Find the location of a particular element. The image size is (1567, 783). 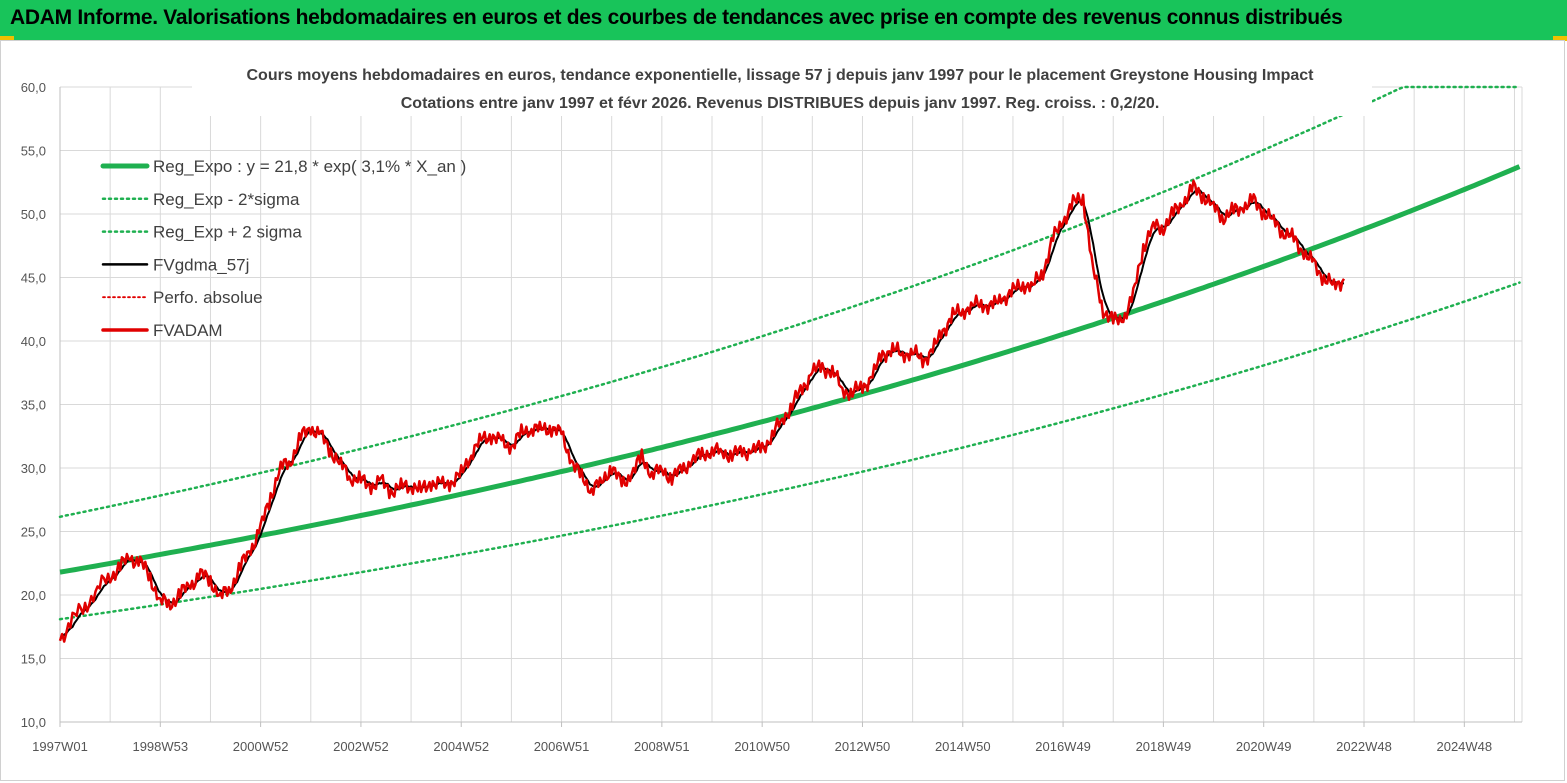

x-tick-label: 2014W50 is located at coordinates (963, 746).